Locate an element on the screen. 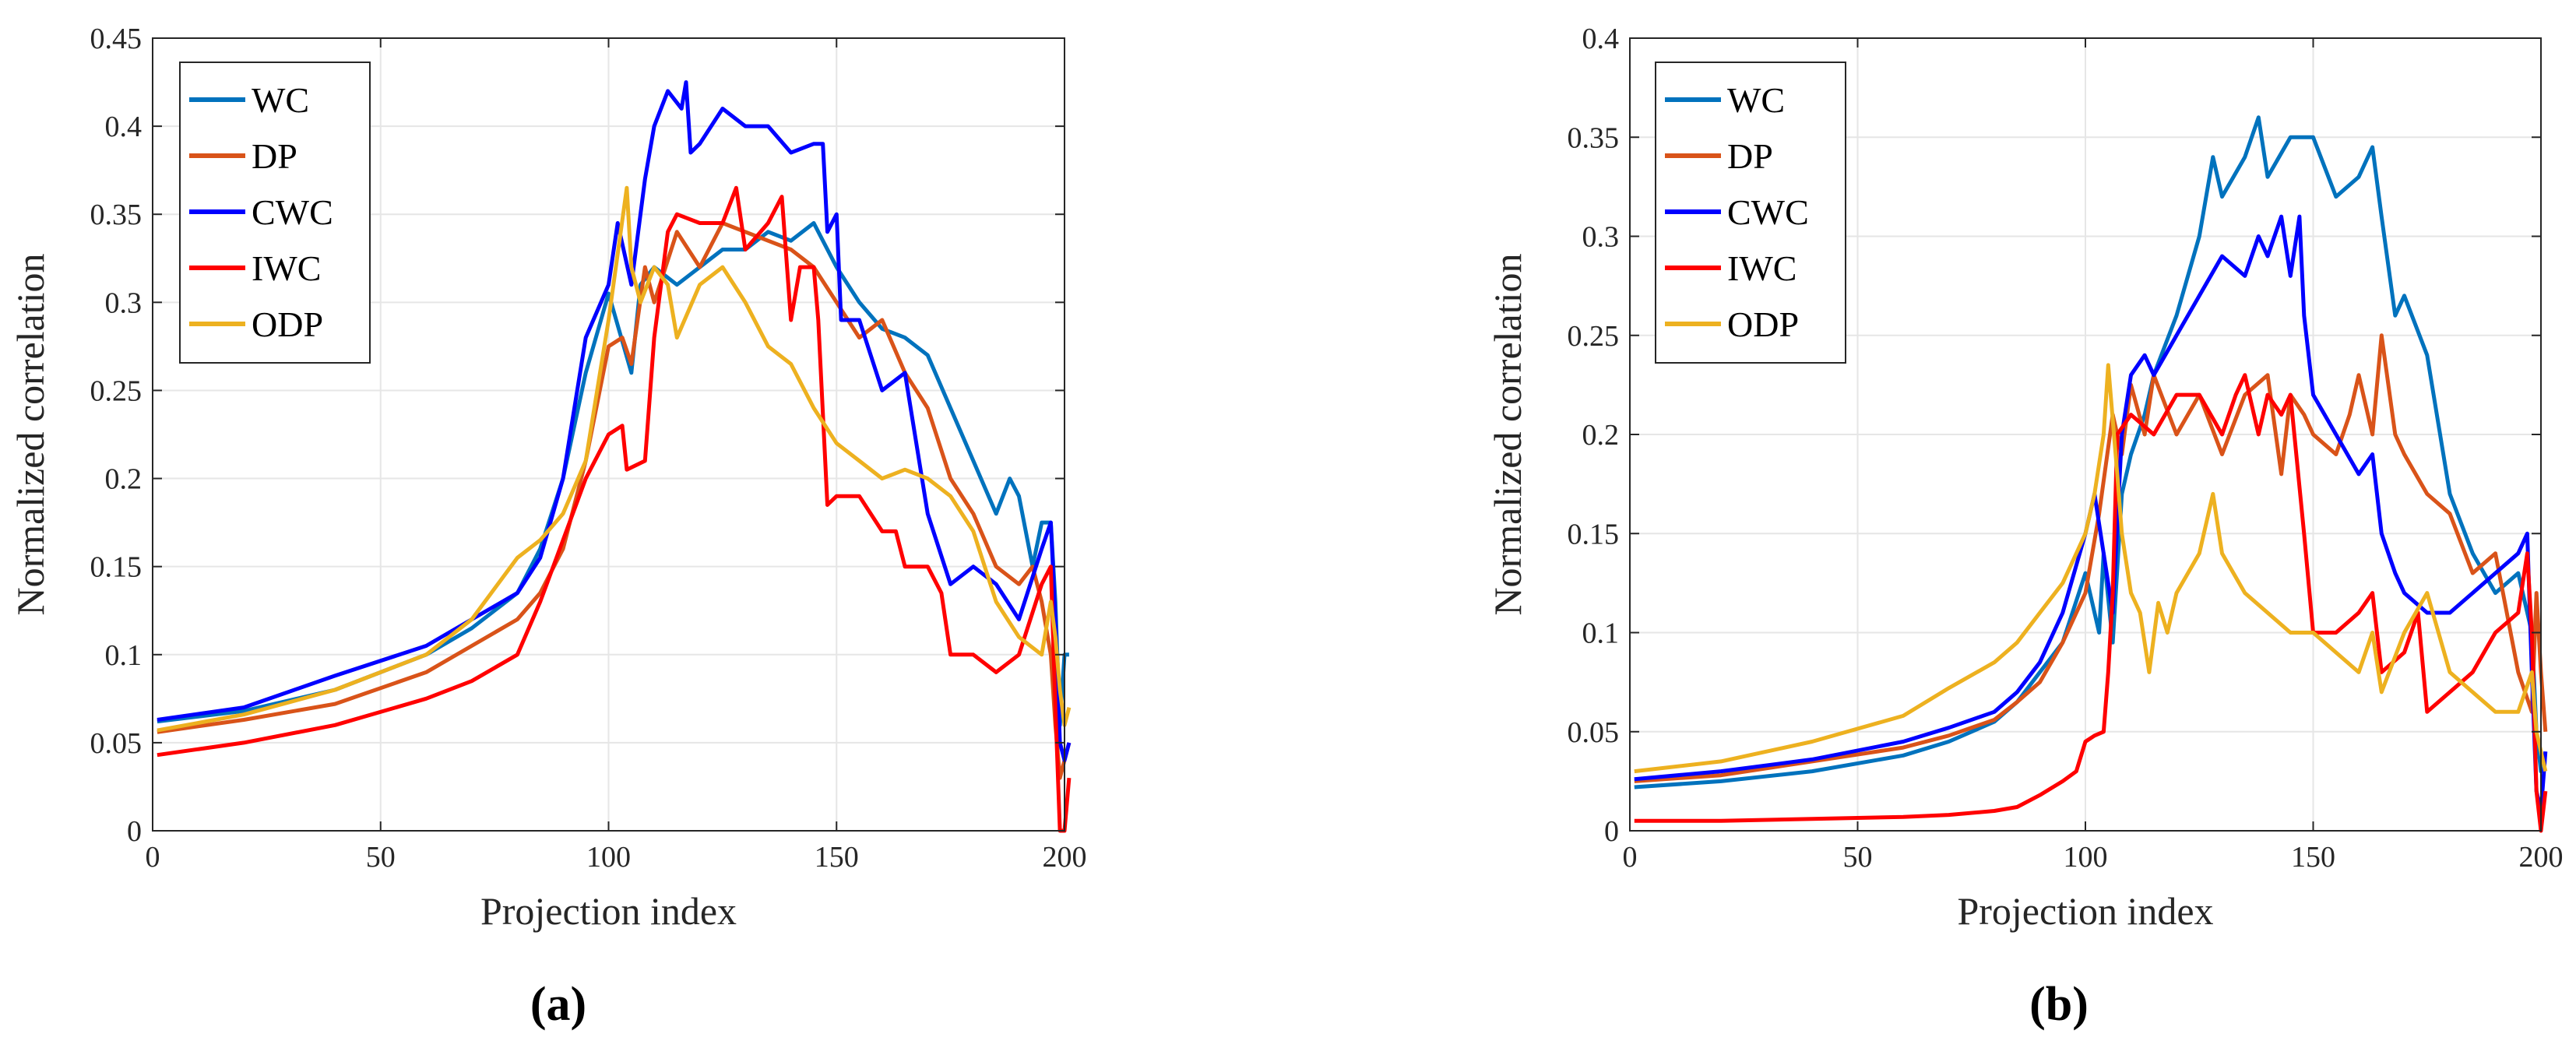 The height and width of the screenshot is (1048, 2576). panel-label: (a) is located at coordinates (558, 1004).